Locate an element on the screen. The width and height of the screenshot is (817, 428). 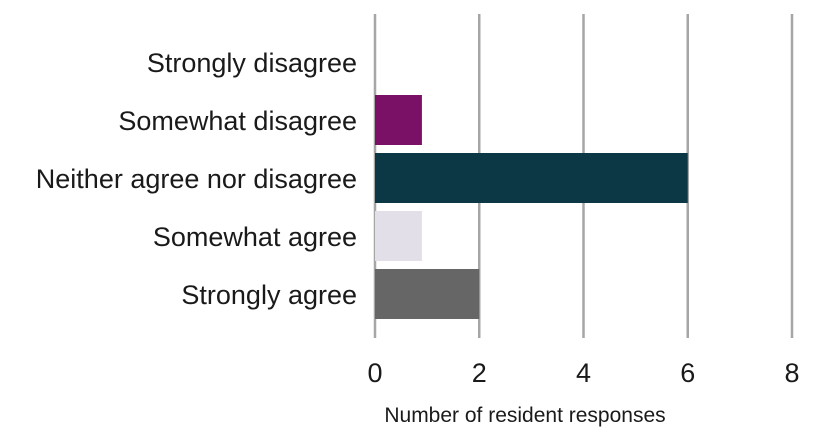
category-label: Somewhat agree is located at coordinates (255, 237).